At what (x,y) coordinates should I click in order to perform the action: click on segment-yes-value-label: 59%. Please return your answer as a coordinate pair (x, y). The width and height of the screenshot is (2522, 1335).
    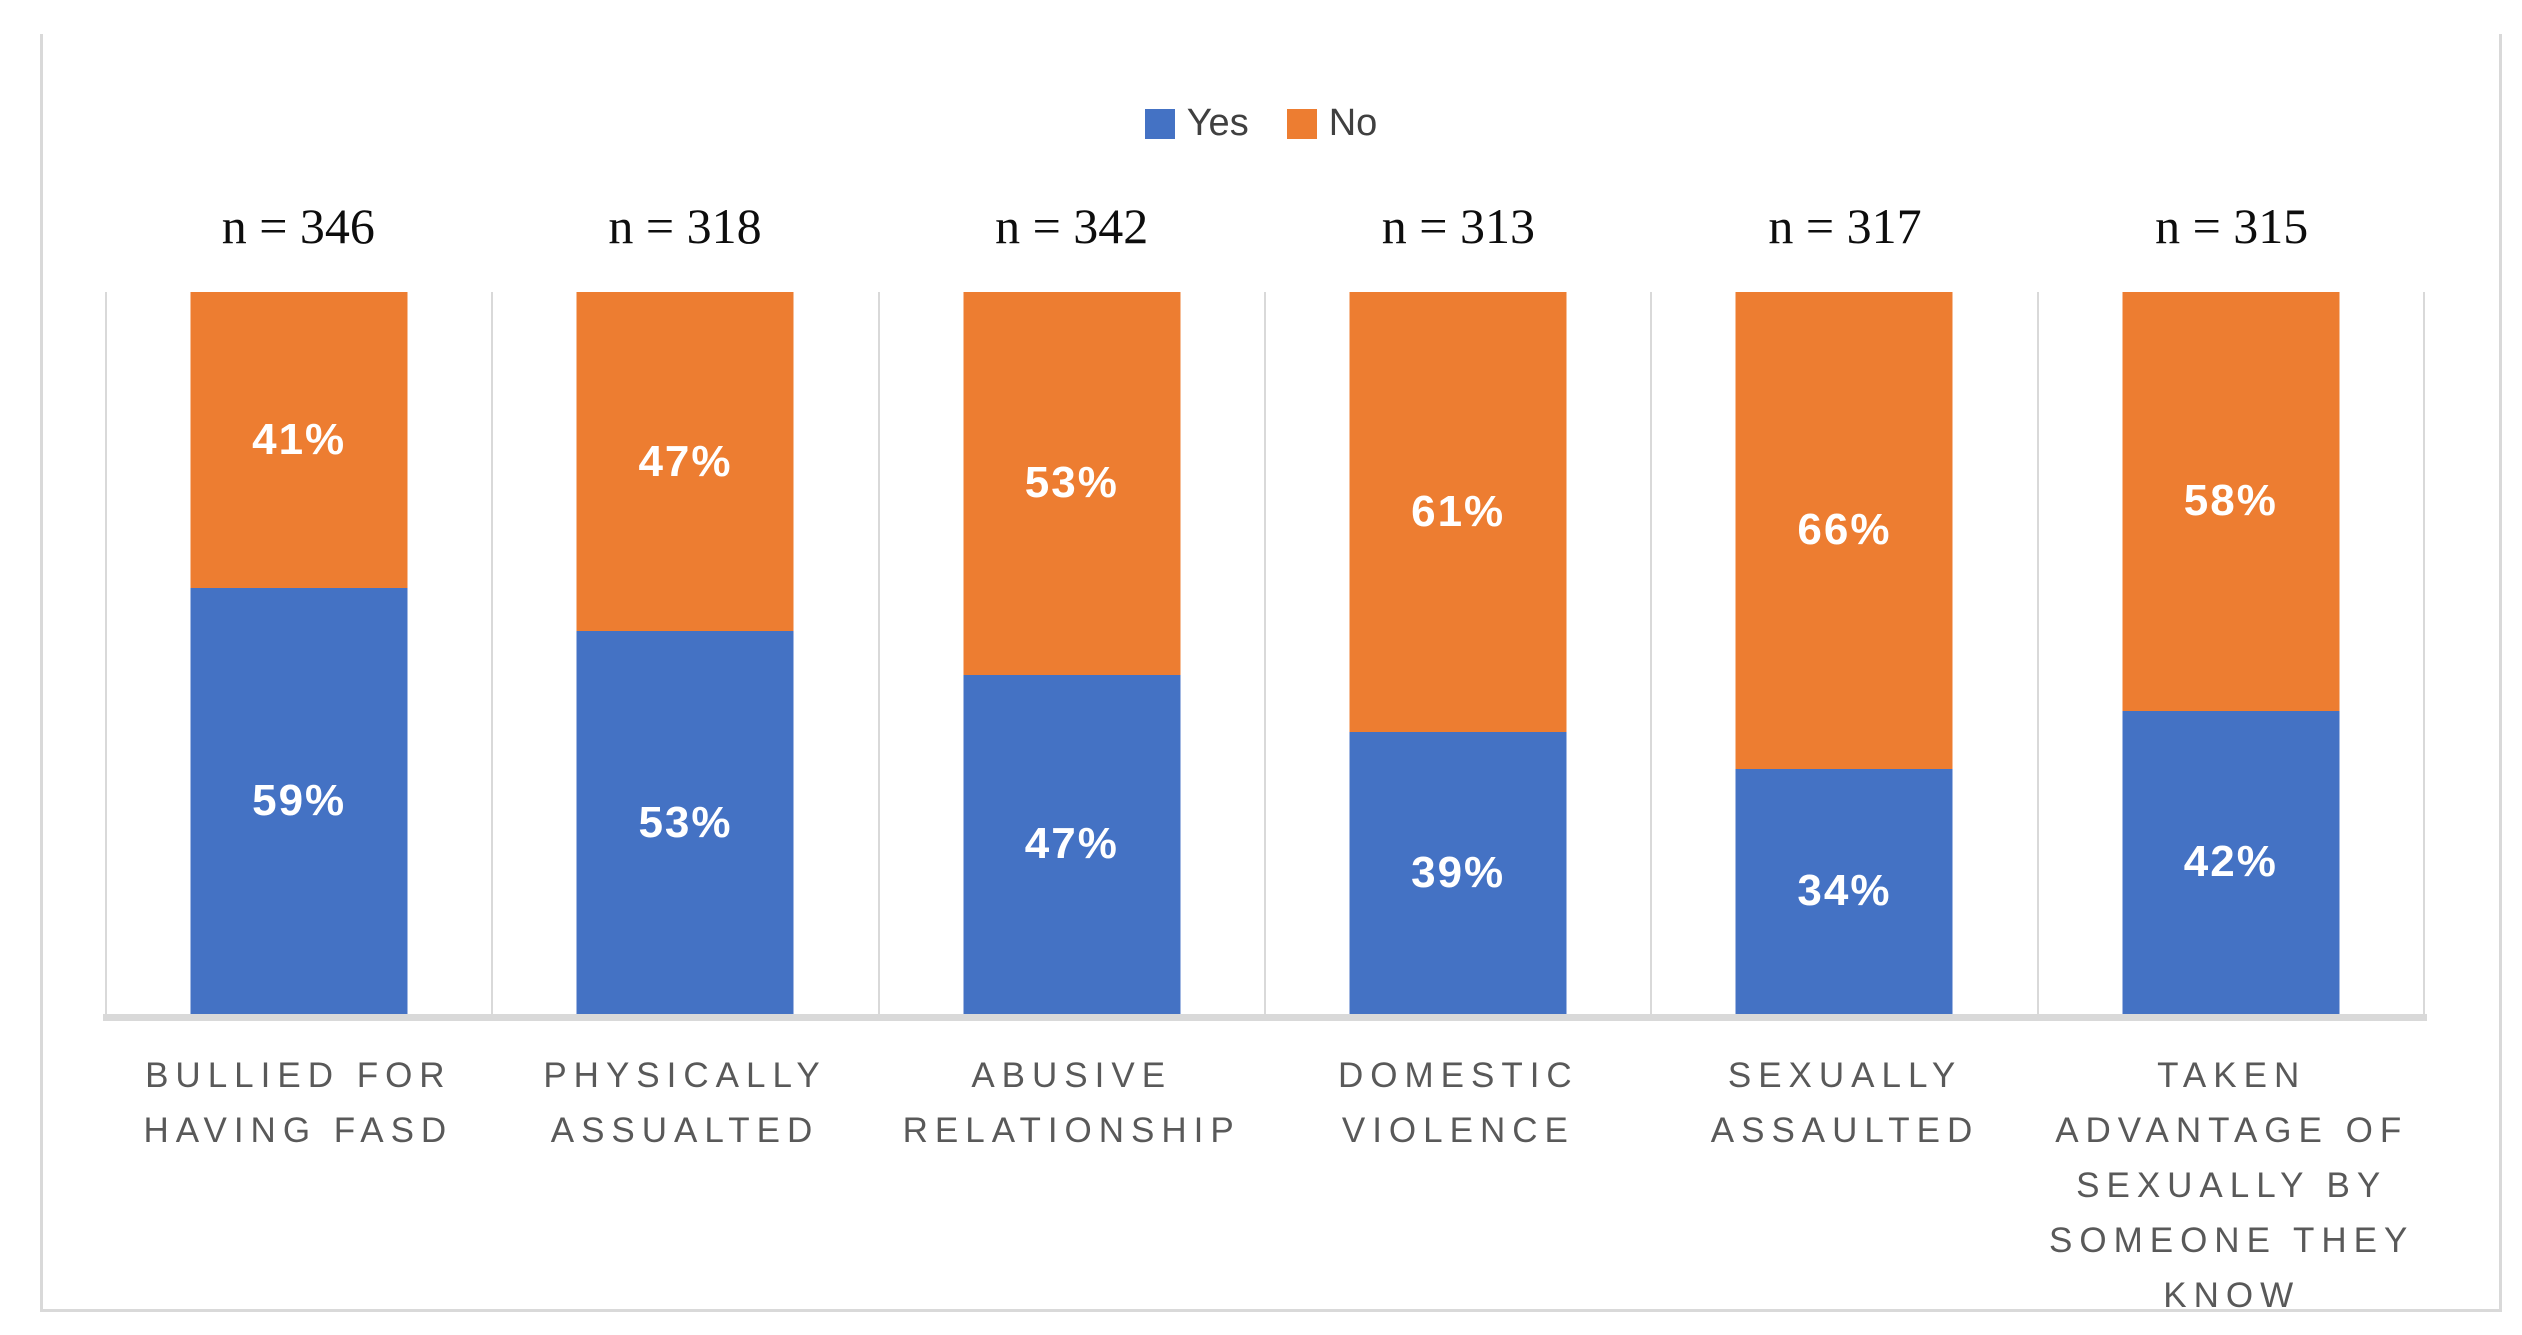
    Looking at the image, I should click on (299, 800).